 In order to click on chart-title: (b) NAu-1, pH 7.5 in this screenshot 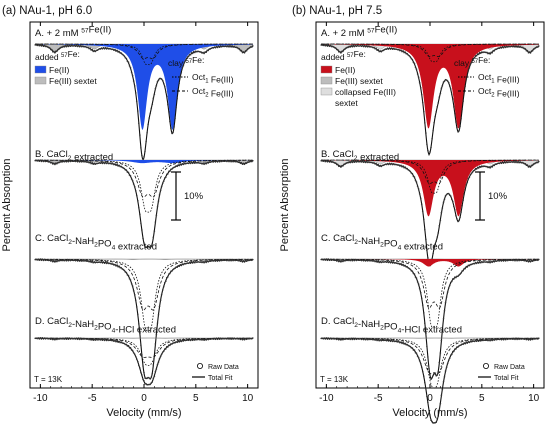, I will do `click(337, 11)`.